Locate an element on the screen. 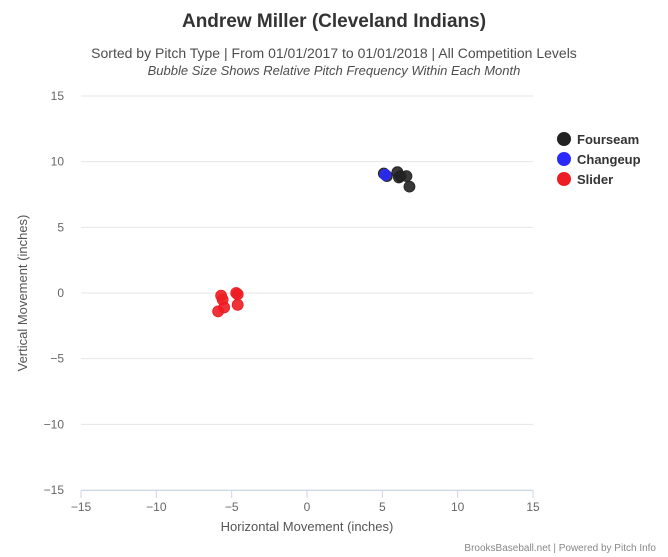 The width and height of the screenshot is (668, 557). y-tick-label: −5 is located at coordinates (57, 359).